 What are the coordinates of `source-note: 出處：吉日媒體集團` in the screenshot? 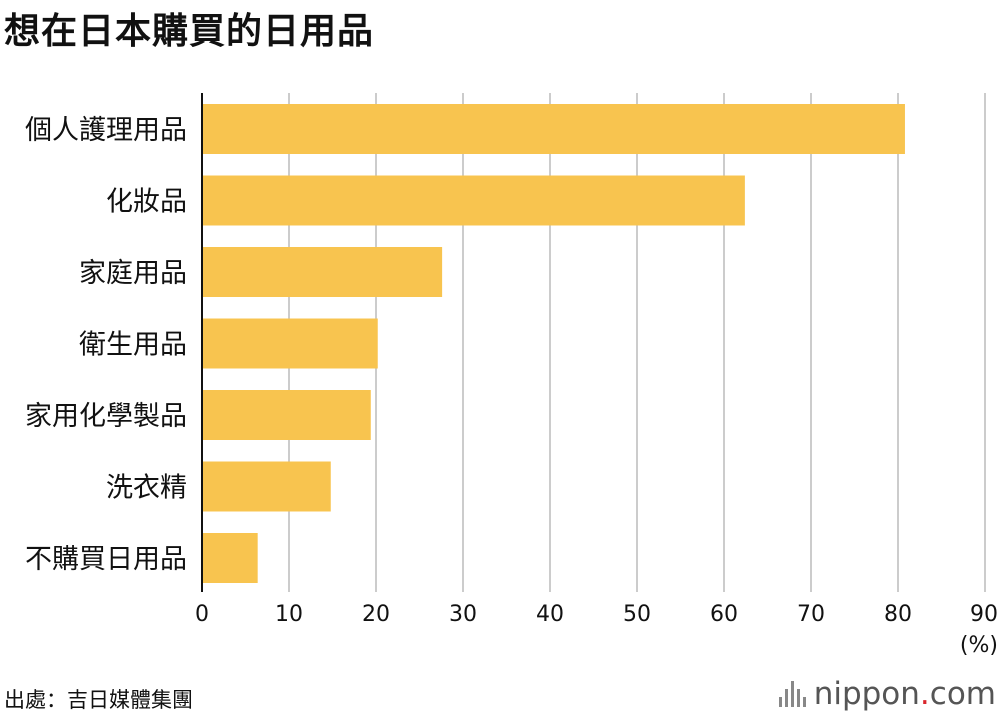 It's located at (98, 700).